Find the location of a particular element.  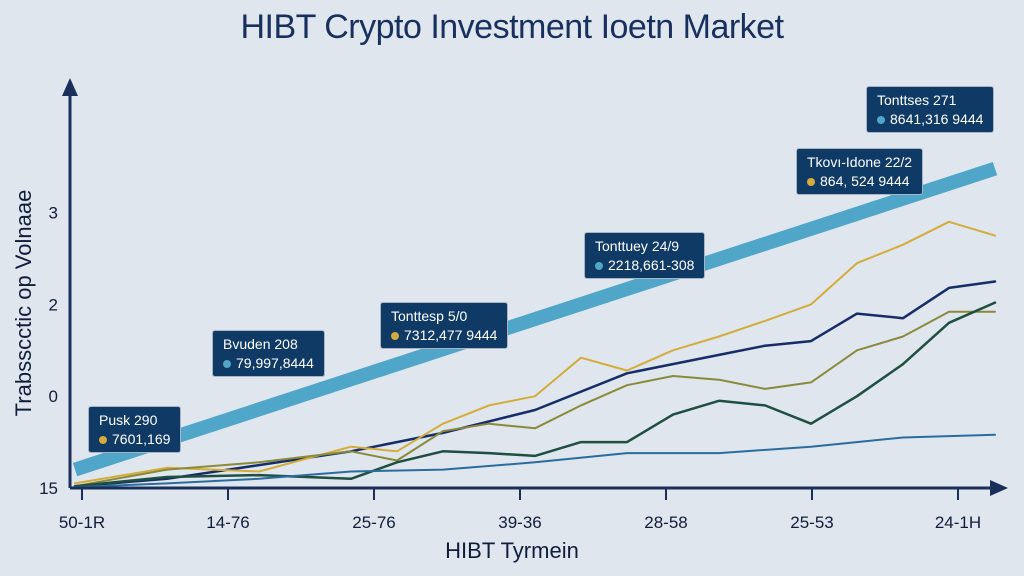

annotation-value: 79,997,8444 is located at coordinates (275, 363).